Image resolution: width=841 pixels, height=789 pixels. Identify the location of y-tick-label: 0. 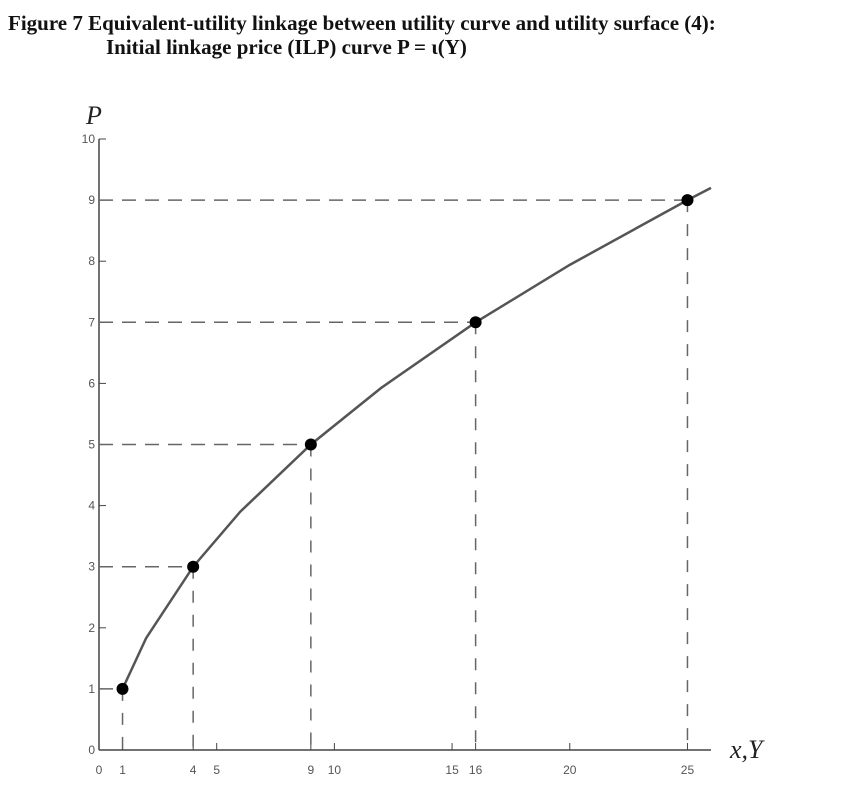
(91, 750).